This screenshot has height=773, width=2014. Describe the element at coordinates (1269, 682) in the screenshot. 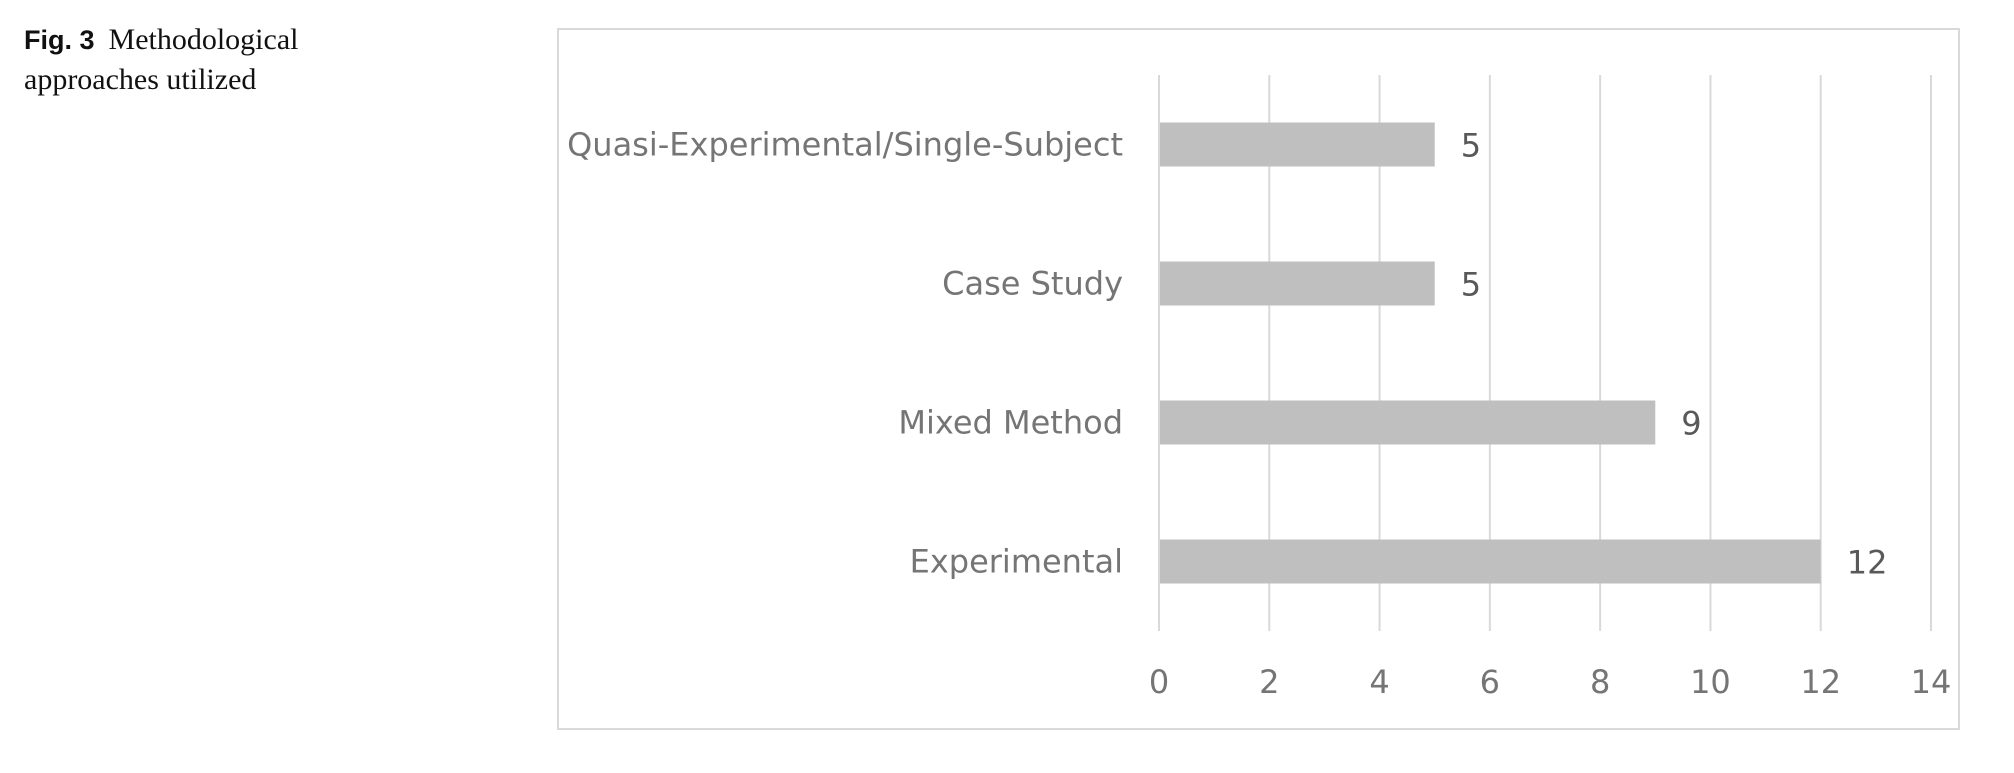

I see `x-tick-label: 2` at that location.